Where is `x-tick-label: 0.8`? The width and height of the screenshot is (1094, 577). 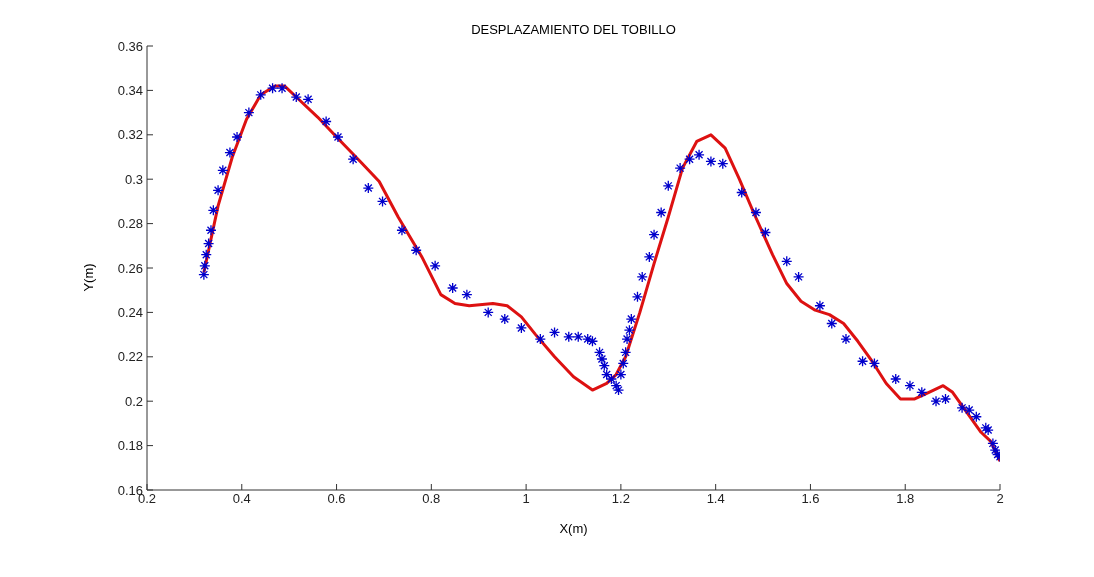
x-tick-label: 0.8 is located at coordinates (431, 499).